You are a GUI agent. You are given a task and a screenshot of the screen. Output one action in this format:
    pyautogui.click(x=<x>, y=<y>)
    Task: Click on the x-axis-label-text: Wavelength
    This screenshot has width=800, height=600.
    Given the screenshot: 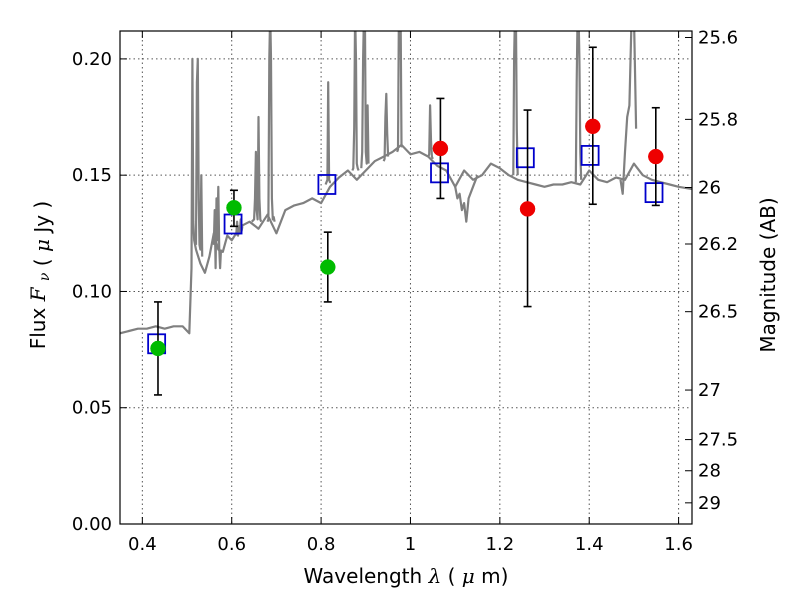 What is the action you would take?
    pyautogui.click(x=363, y=576)
    